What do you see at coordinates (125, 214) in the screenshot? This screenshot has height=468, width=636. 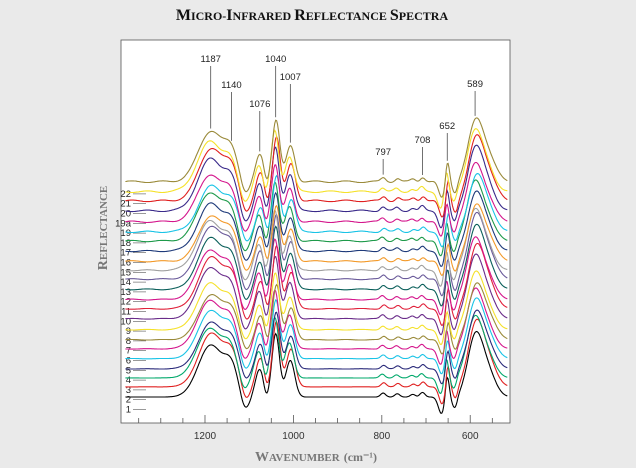 I see `series-label-20: 20` at bounding box center [125, 214].